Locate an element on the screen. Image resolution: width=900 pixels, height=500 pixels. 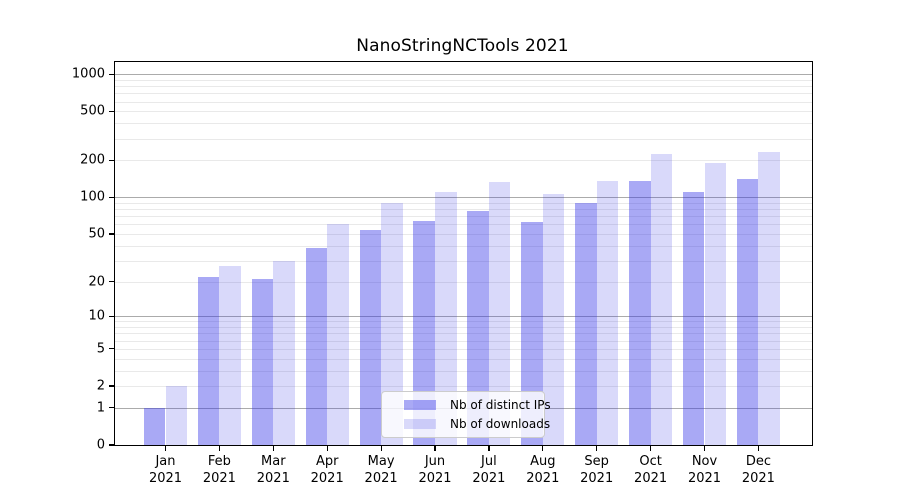
y-tick-label: 2 is located at coordinates (100, 386).